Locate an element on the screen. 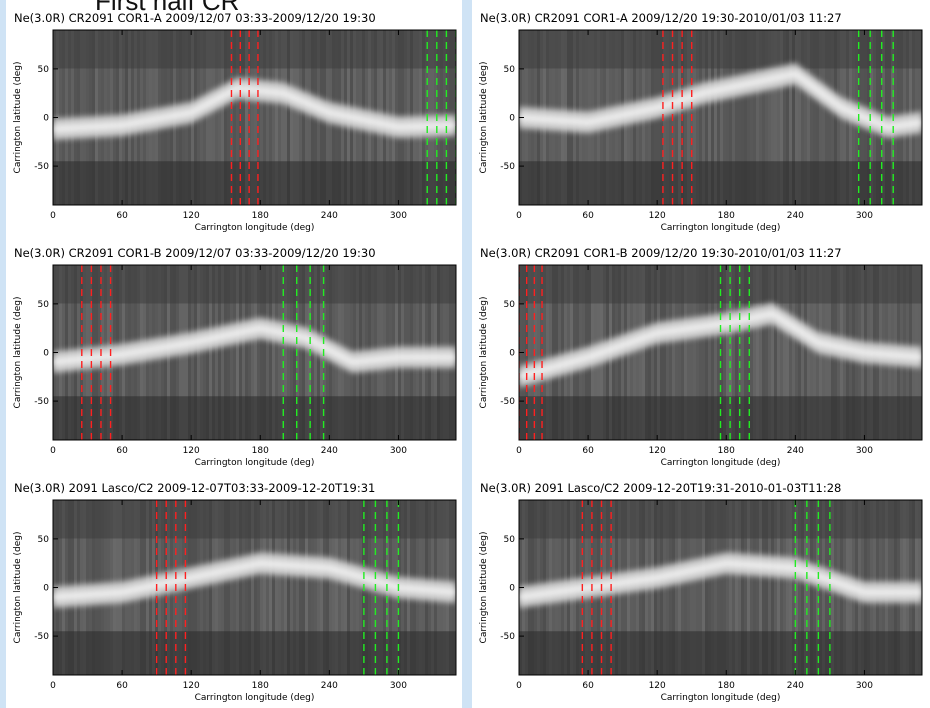 The width and height of the screenshot is (930, 708). slide-header-label: First half CR is located at coordinates (167, 8).